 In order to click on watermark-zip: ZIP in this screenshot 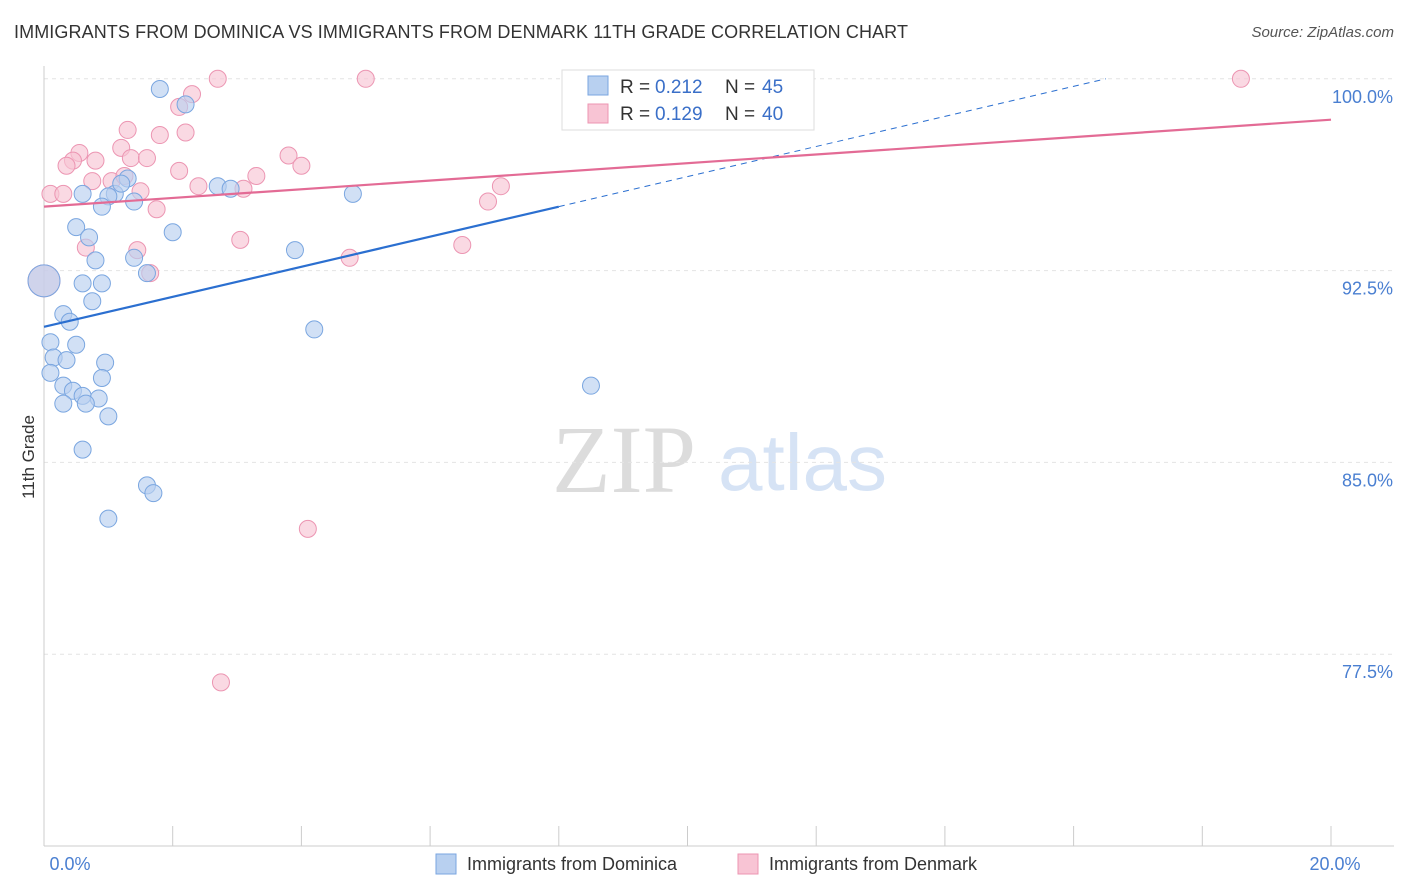, I will do `click(624, 459)`.